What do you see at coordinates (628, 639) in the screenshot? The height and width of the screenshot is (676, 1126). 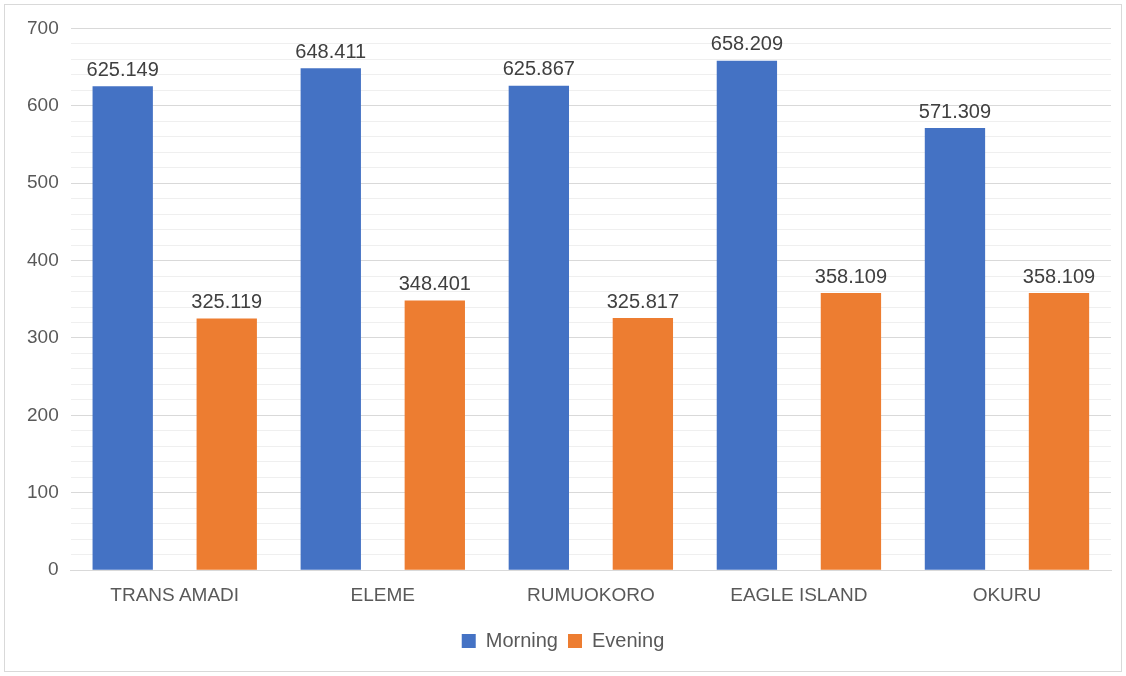 I see `legend-label: Evening` at bounding box center [628, 639].